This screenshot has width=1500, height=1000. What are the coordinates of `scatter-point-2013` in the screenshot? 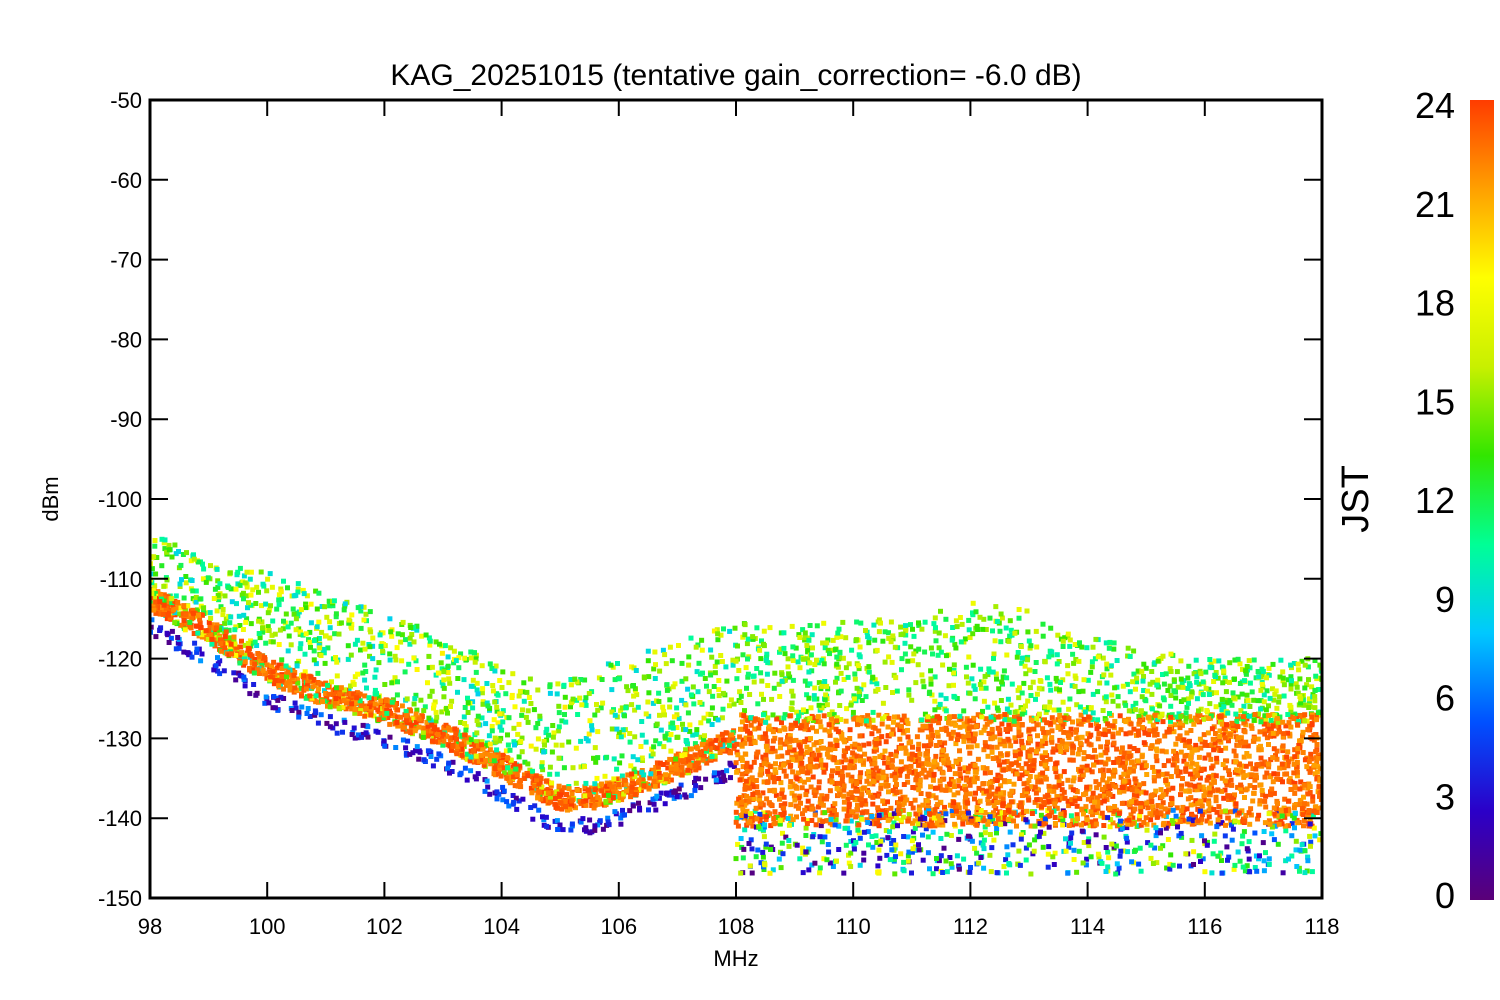 It's located at (444, 741).